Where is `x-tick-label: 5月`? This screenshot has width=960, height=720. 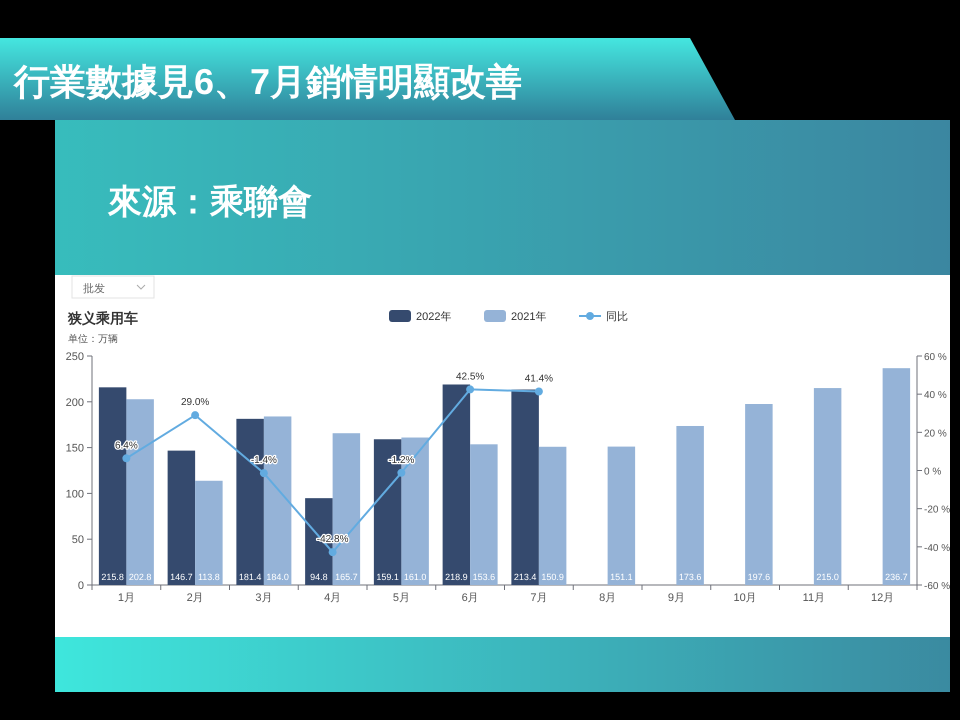
x-tick-label: 5月 is located at coordinates (401, 598).